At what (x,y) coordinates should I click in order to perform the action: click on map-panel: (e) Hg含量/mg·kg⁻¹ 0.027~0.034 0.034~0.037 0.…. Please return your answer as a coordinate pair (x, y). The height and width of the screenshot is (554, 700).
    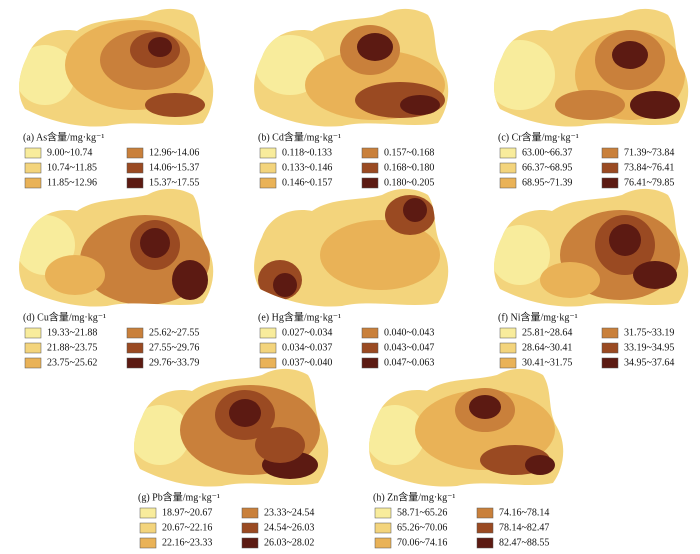
    Looking at the image, I should click on (351, 278).